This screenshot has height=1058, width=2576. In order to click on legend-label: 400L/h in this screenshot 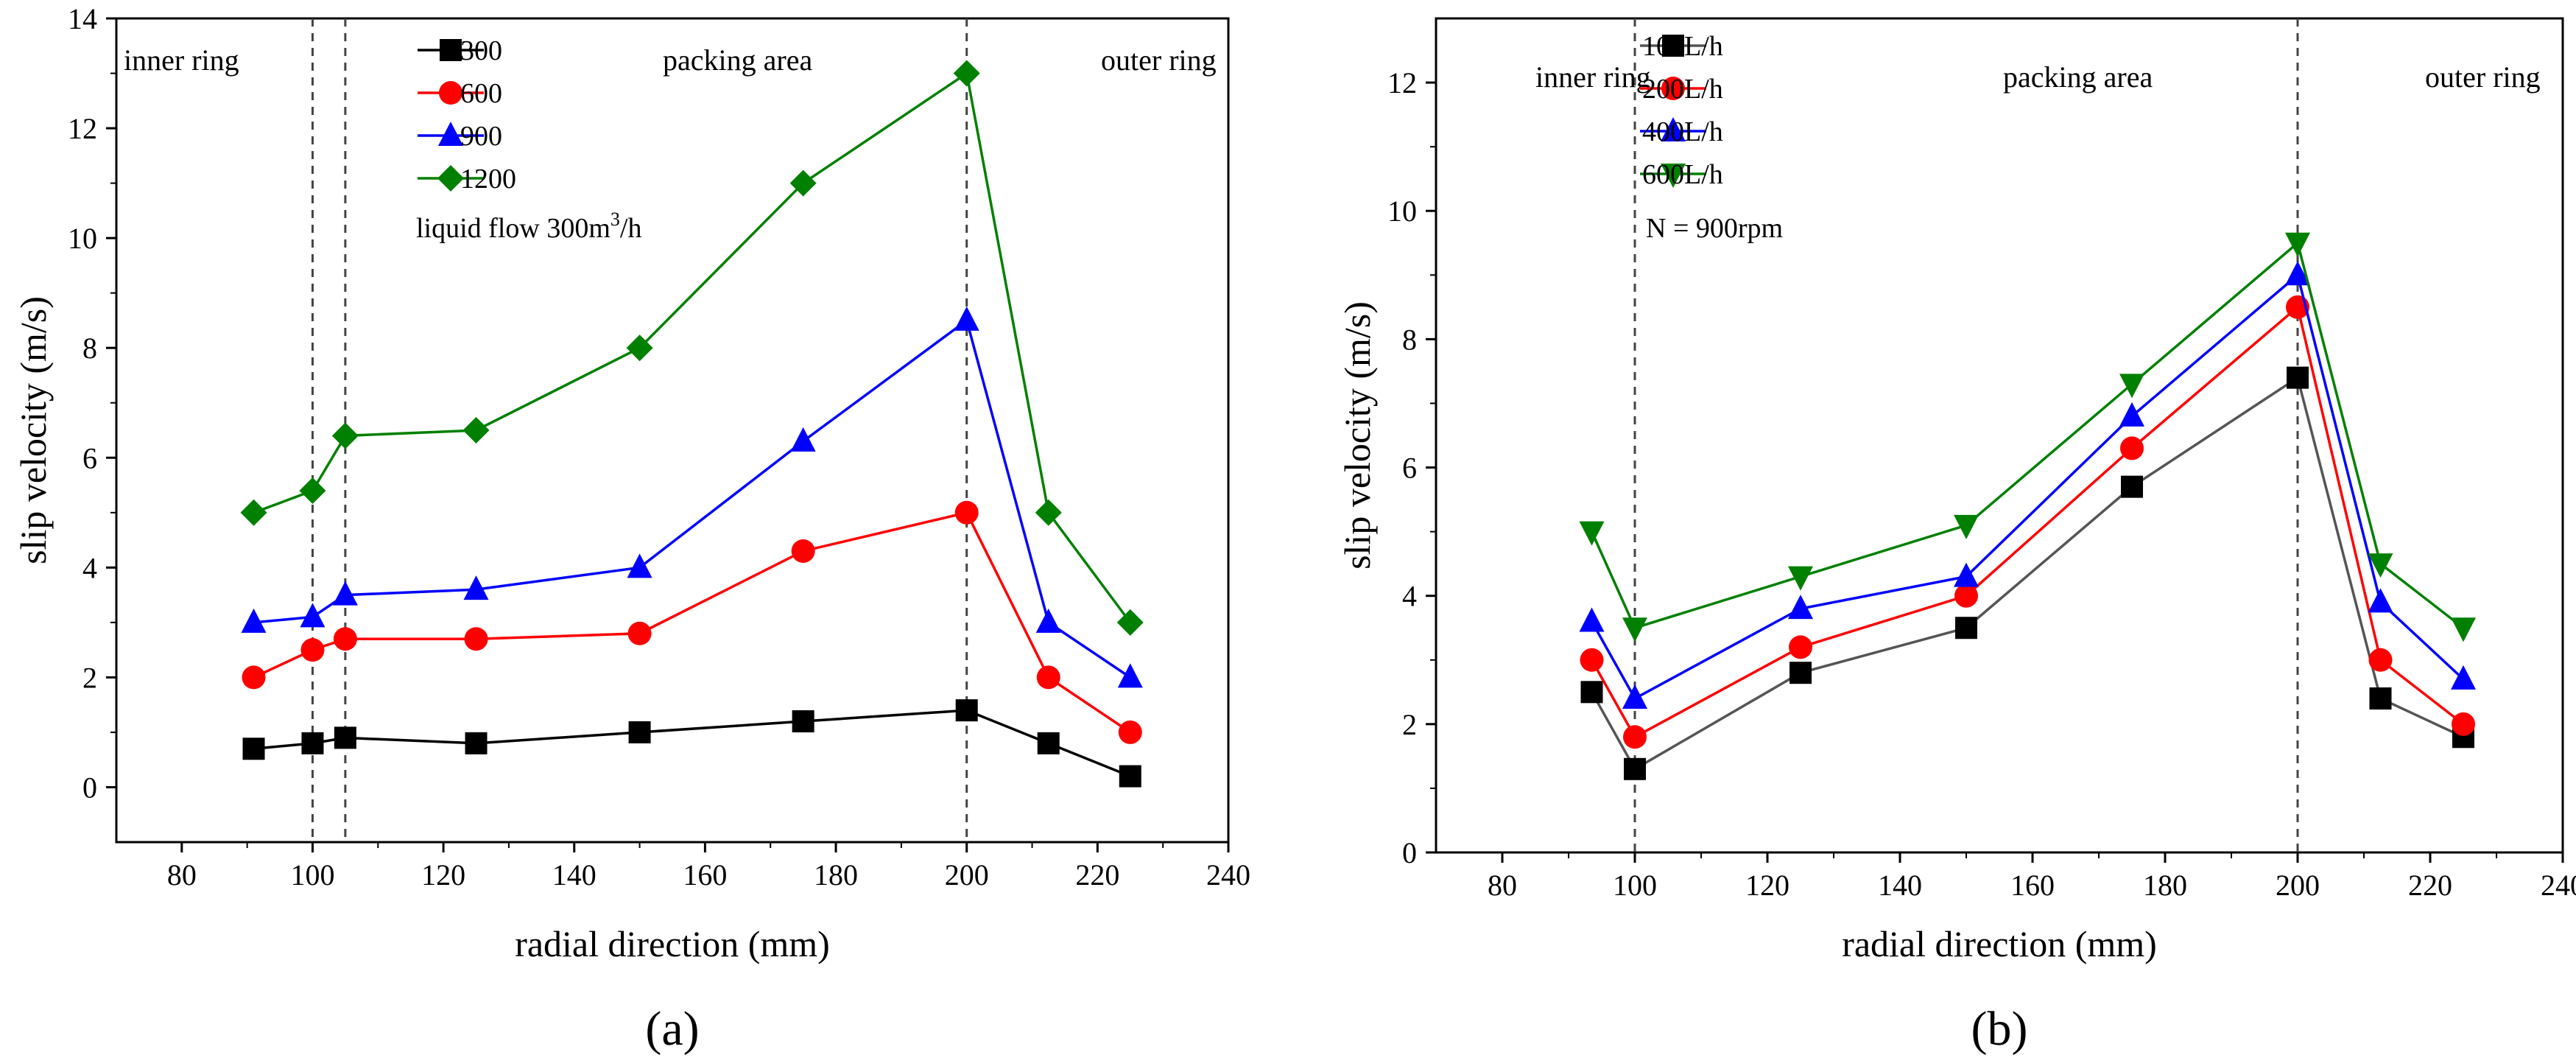, I will do `click(1682, 131)`.